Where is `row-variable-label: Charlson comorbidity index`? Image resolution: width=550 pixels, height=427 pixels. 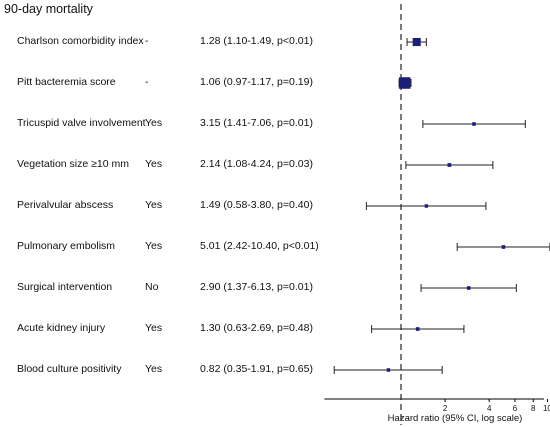 row-variable-label: Charlson comorbidity index is located at coordinates (80, 41).